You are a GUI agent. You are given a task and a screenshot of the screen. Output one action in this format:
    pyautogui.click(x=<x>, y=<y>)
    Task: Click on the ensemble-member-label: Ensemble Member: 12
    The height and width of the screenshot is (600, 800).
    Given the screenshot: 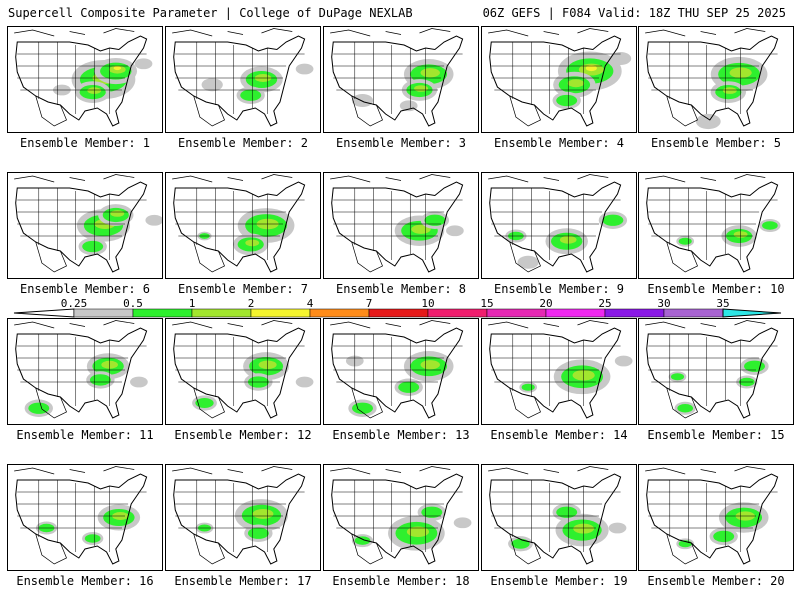 What is the action you would take?
    pyautogui.click(x=243, y=435)
    